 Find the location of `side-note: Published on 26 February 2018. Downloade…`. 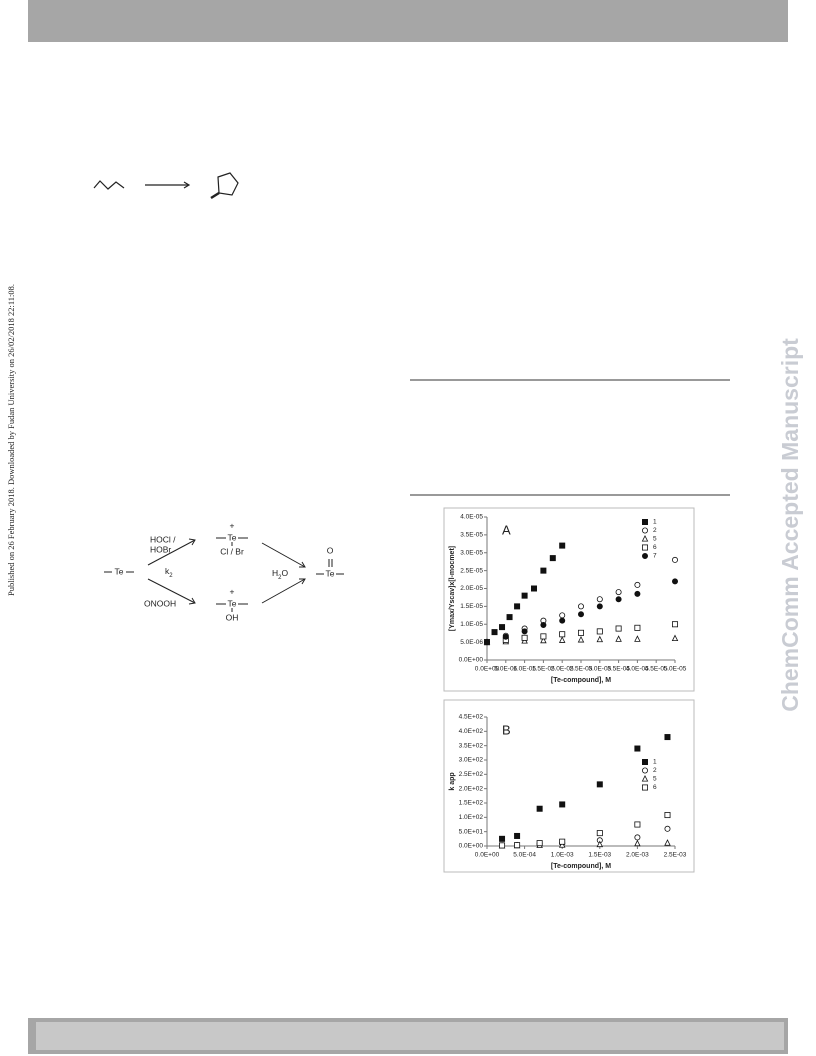

side-note: Published on 26 February 2018. Downloade… is located at coordinates (11, 440).